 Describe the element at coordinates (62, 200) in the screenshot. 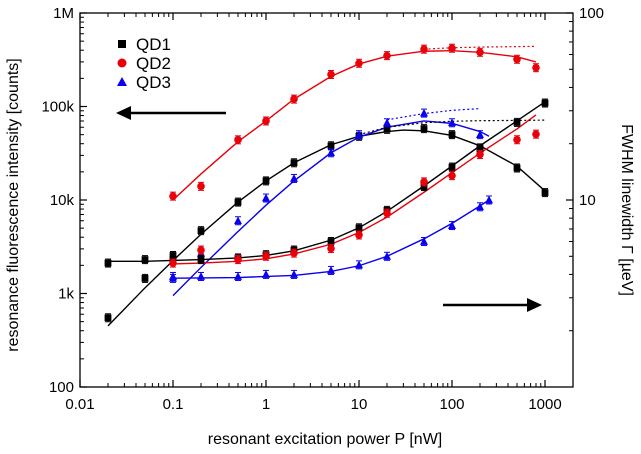

I see `y-left-tick-label: 10k` at that location.